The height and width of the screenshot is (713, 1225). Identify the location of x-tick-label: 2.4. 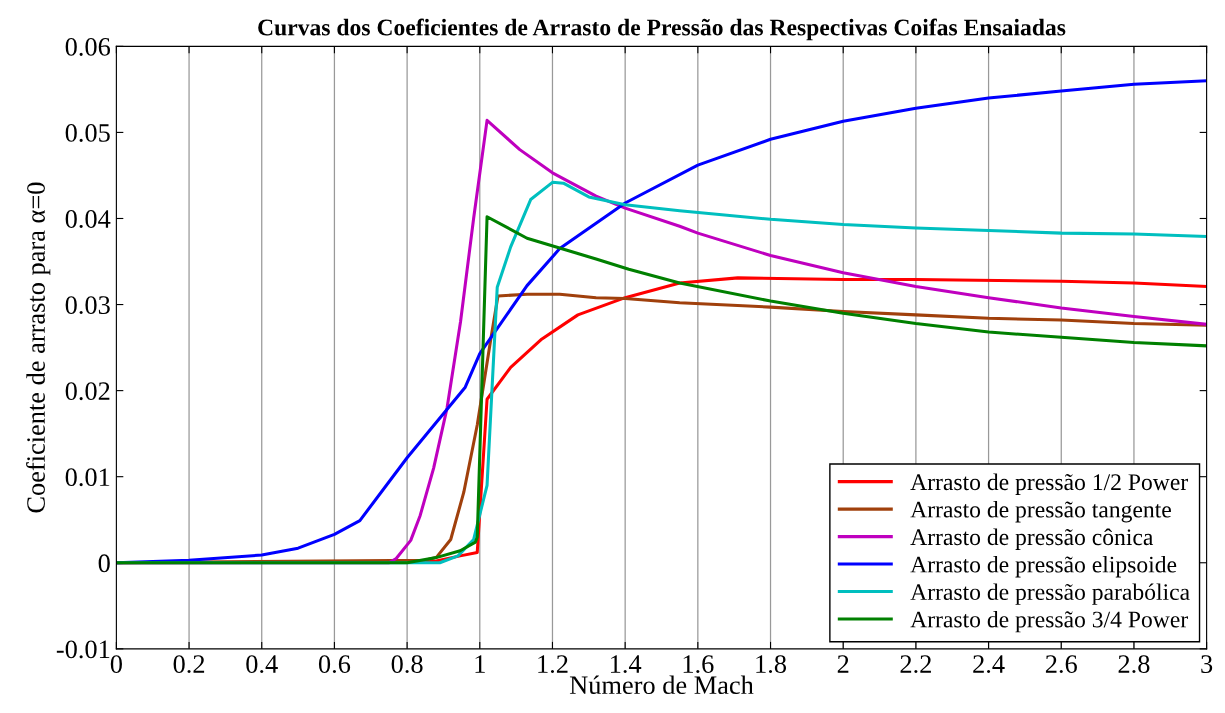
(989, 664).